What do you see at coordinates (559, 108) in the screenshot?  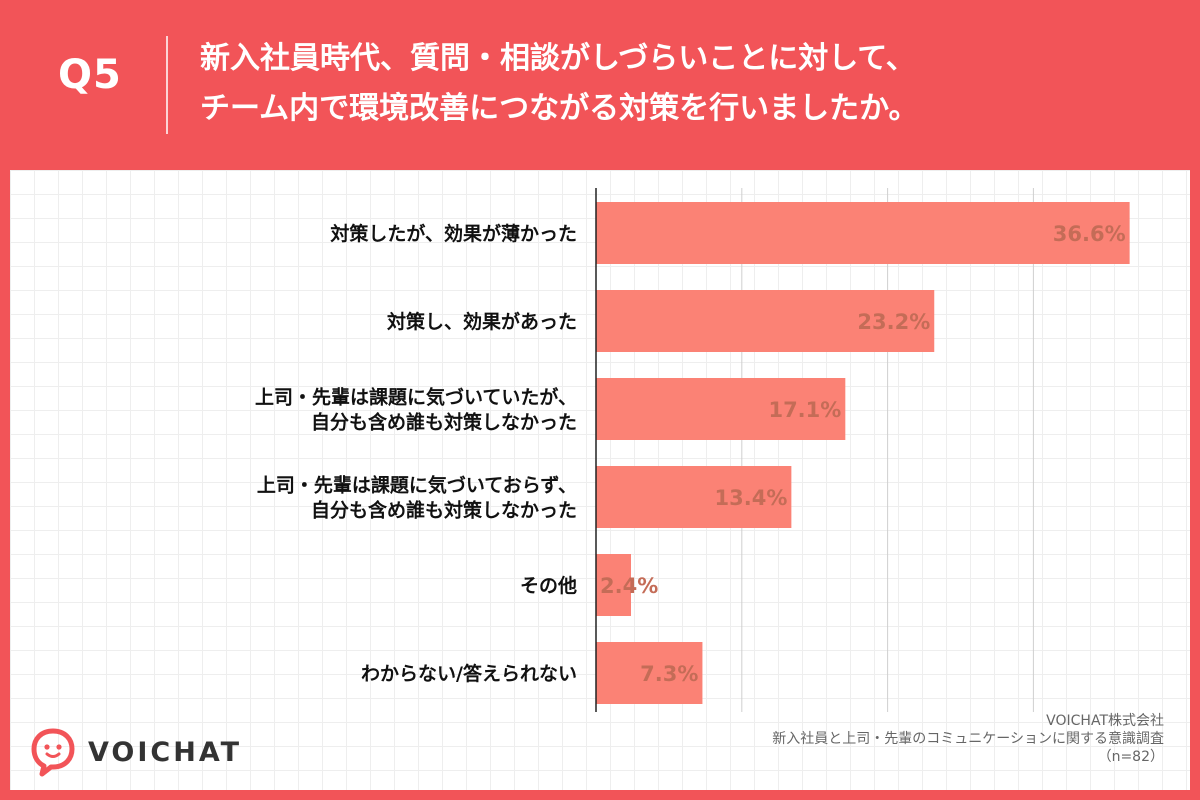 I see `question-title-line-2: チーム内で環境改善につながる対策を行いましたか。` at bounding box center [559, 108].